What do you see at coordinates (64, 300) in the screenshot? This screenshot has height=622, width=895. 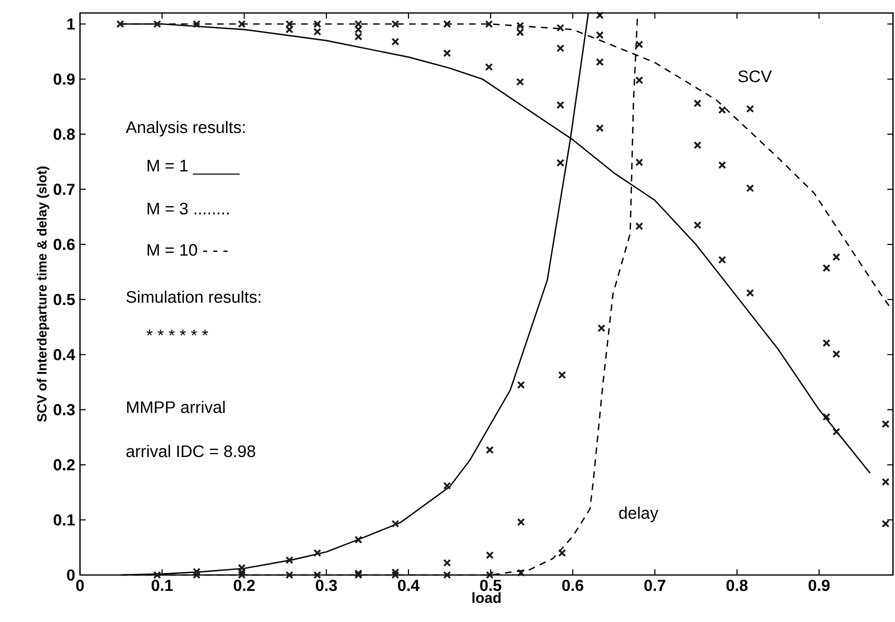 I see `y-tick-label: 0.5` at bounding box center [64, 300].